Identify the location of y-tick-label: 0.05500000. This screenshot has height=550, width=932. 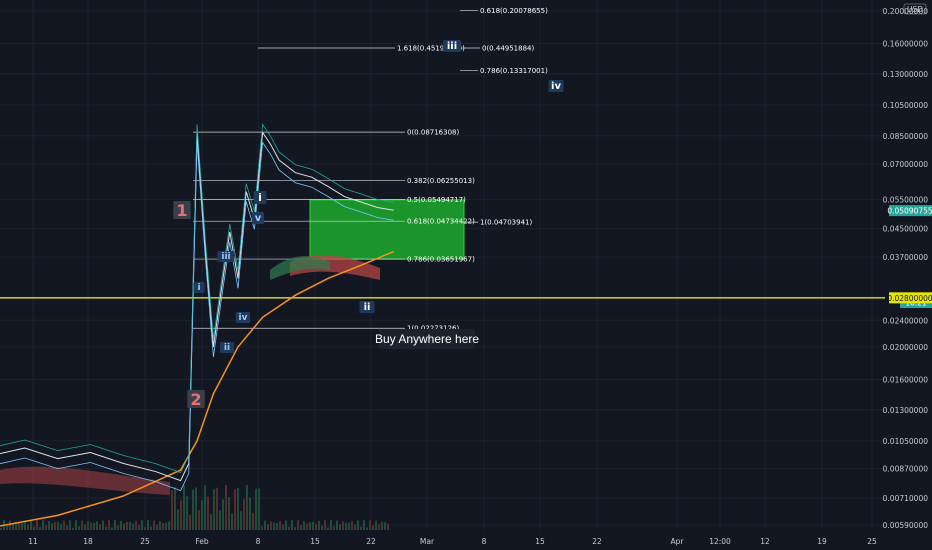
(906, 199).